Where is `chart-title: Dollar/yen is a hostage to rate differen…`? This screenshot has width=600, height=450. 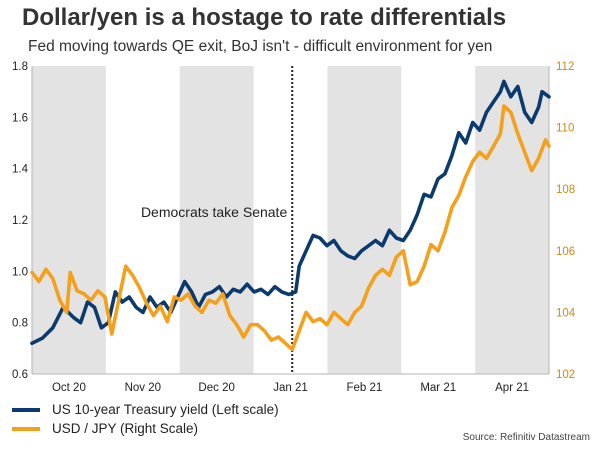
chart-title: Dollar/yen is a hostage to rate differen… is located at coordinates (264, 17).